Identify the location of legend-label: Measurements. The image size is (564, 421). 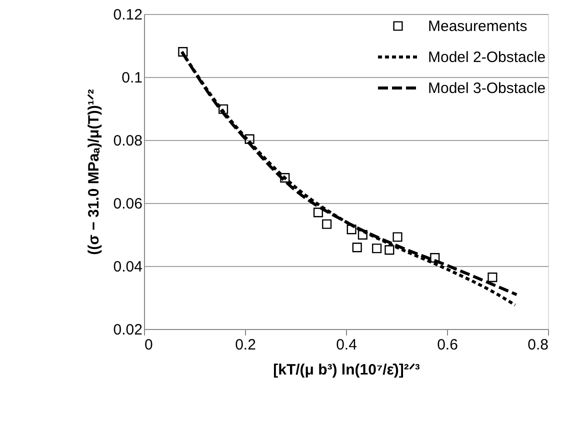
(478, 26).